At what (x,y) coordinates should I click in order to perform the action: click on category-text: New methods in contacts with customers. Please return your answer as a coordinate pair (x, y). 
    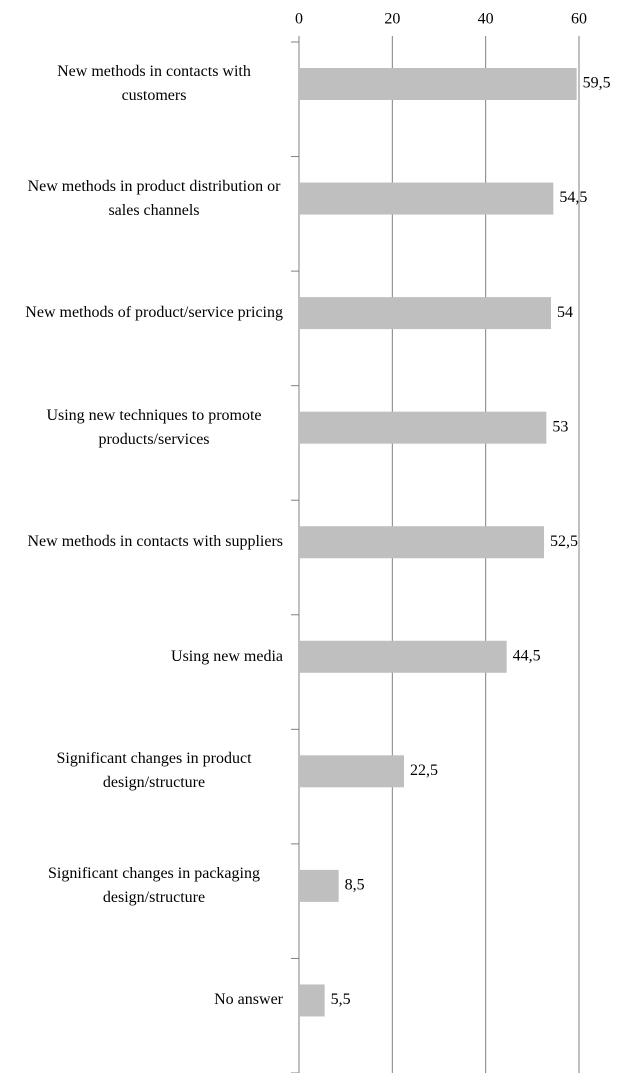
    Looking at the image, I should click on (154, 83).